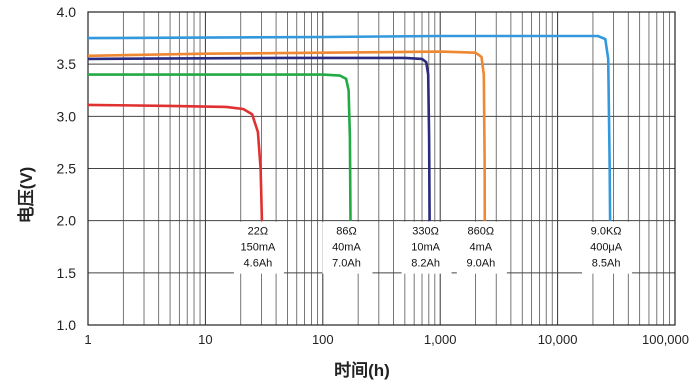 The image size is (697, 385). Describe the element at coordinates (205, 339) in the screenshot. I see `x-tick-label: 10` at that location.